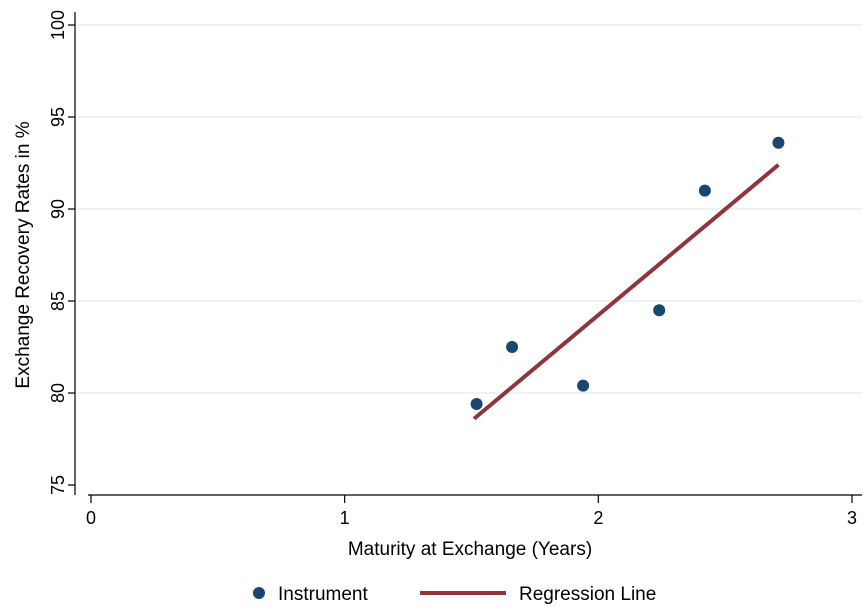 This screenshot has height=612, width=865. Describe the element at coordinates (345, 518) in the screenshot. I see `x-tick-label: 1` at that location.